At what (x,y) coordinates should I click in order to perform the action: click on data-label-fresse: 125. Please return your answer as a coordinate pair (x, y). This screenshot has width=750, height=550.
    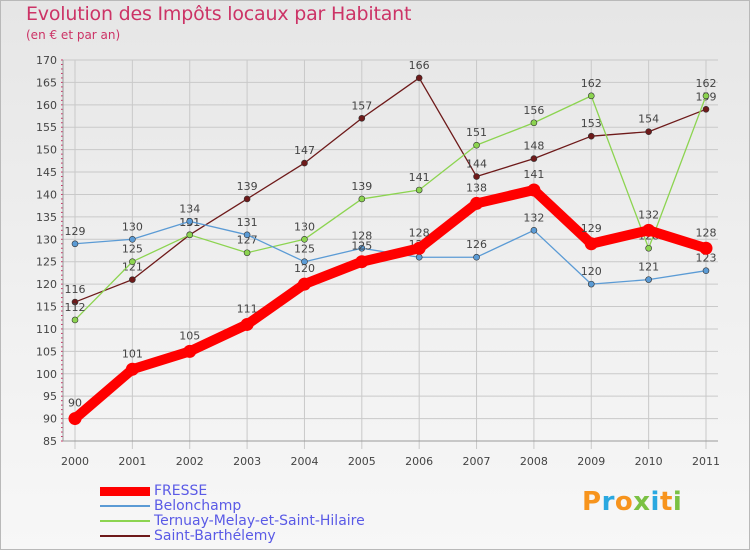
    Looking at the image, I should click on (361, 246).